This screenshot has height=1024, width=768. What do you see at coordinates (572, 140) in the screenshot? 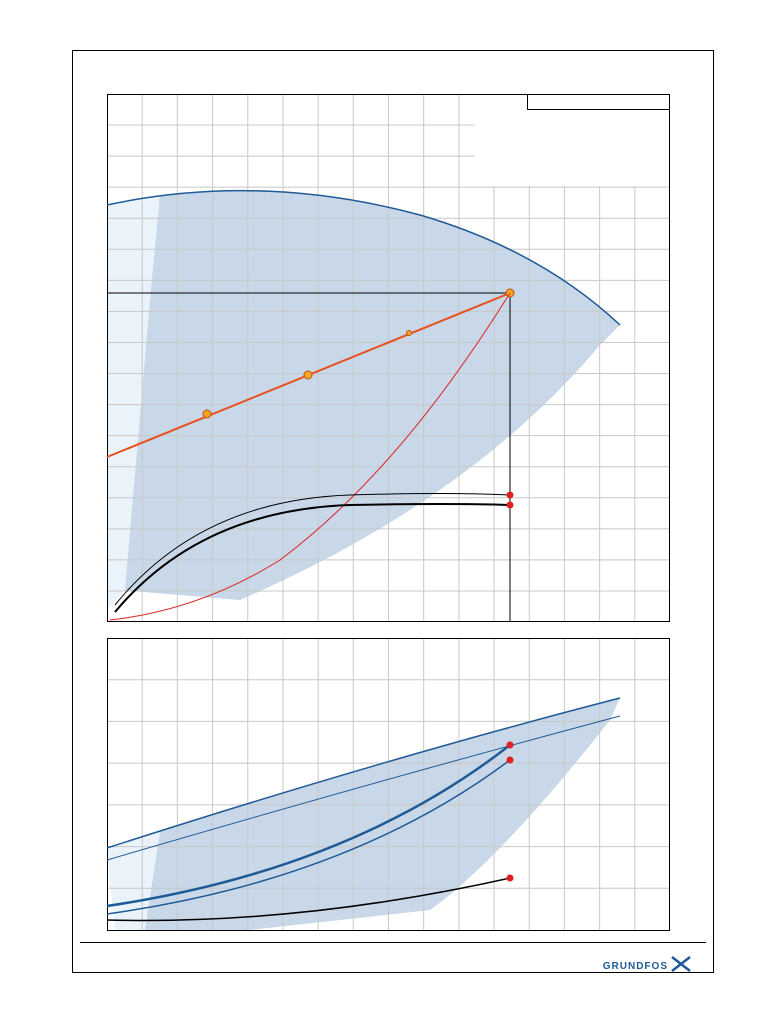
I see `blank-area` at bounding box center [572, 140].